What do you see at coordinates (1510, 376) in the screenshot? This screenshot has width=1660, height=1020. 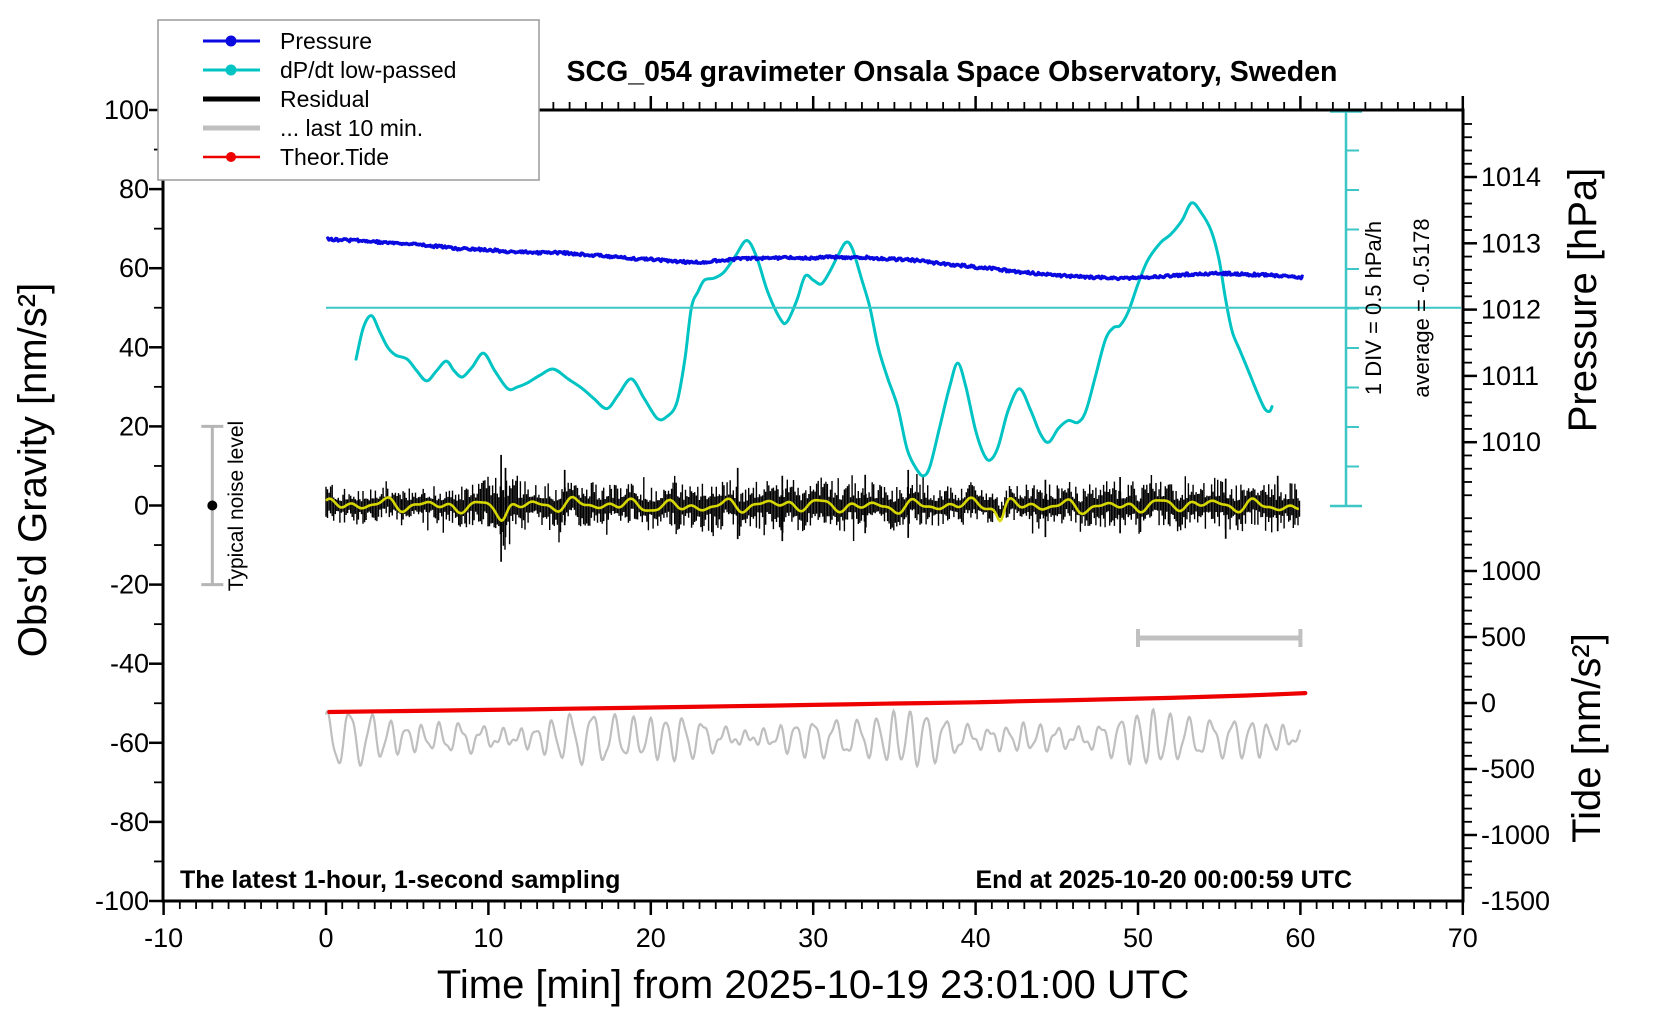 I see `tick-label: 1011` at bounding box center [1510, 376].